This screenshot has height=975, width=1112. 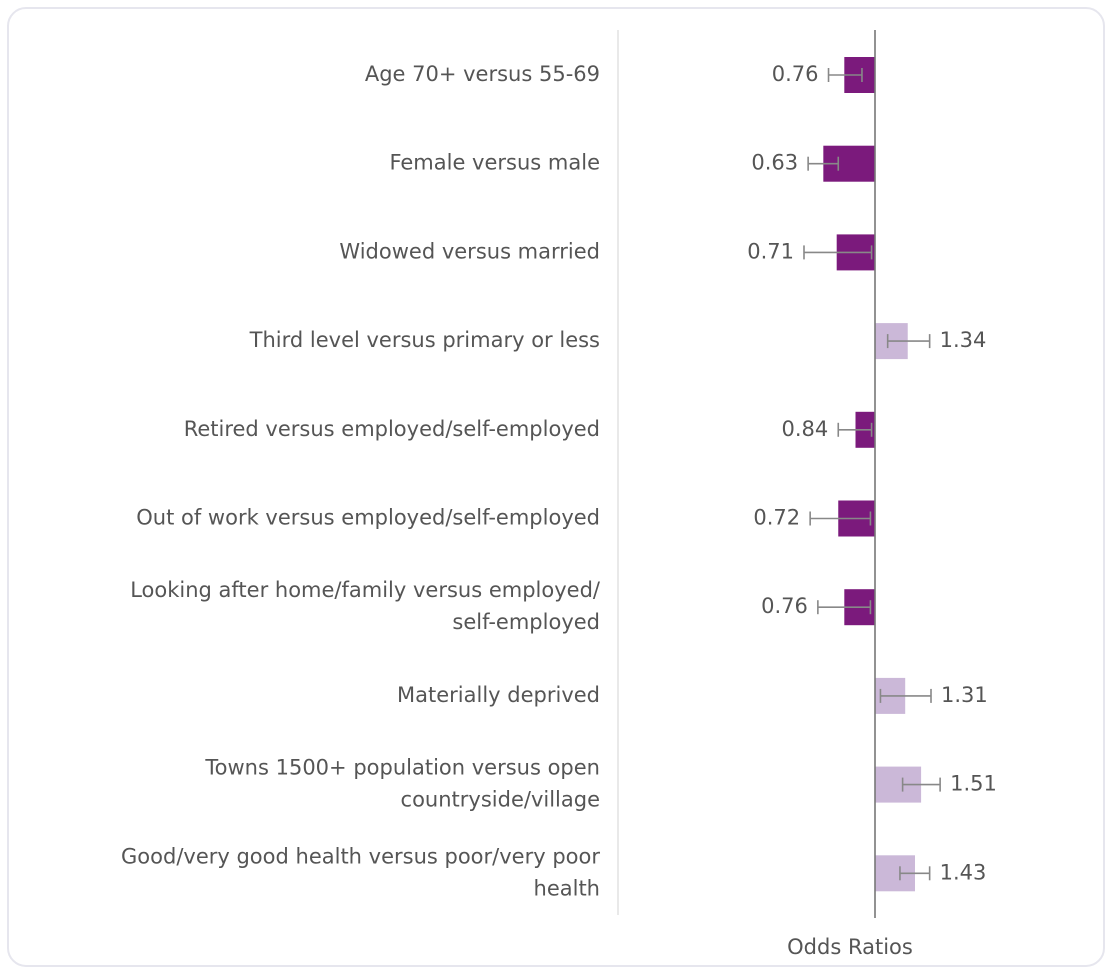 I want to click on category-label: Third level versus primary or less, so click(x=424, y=340).